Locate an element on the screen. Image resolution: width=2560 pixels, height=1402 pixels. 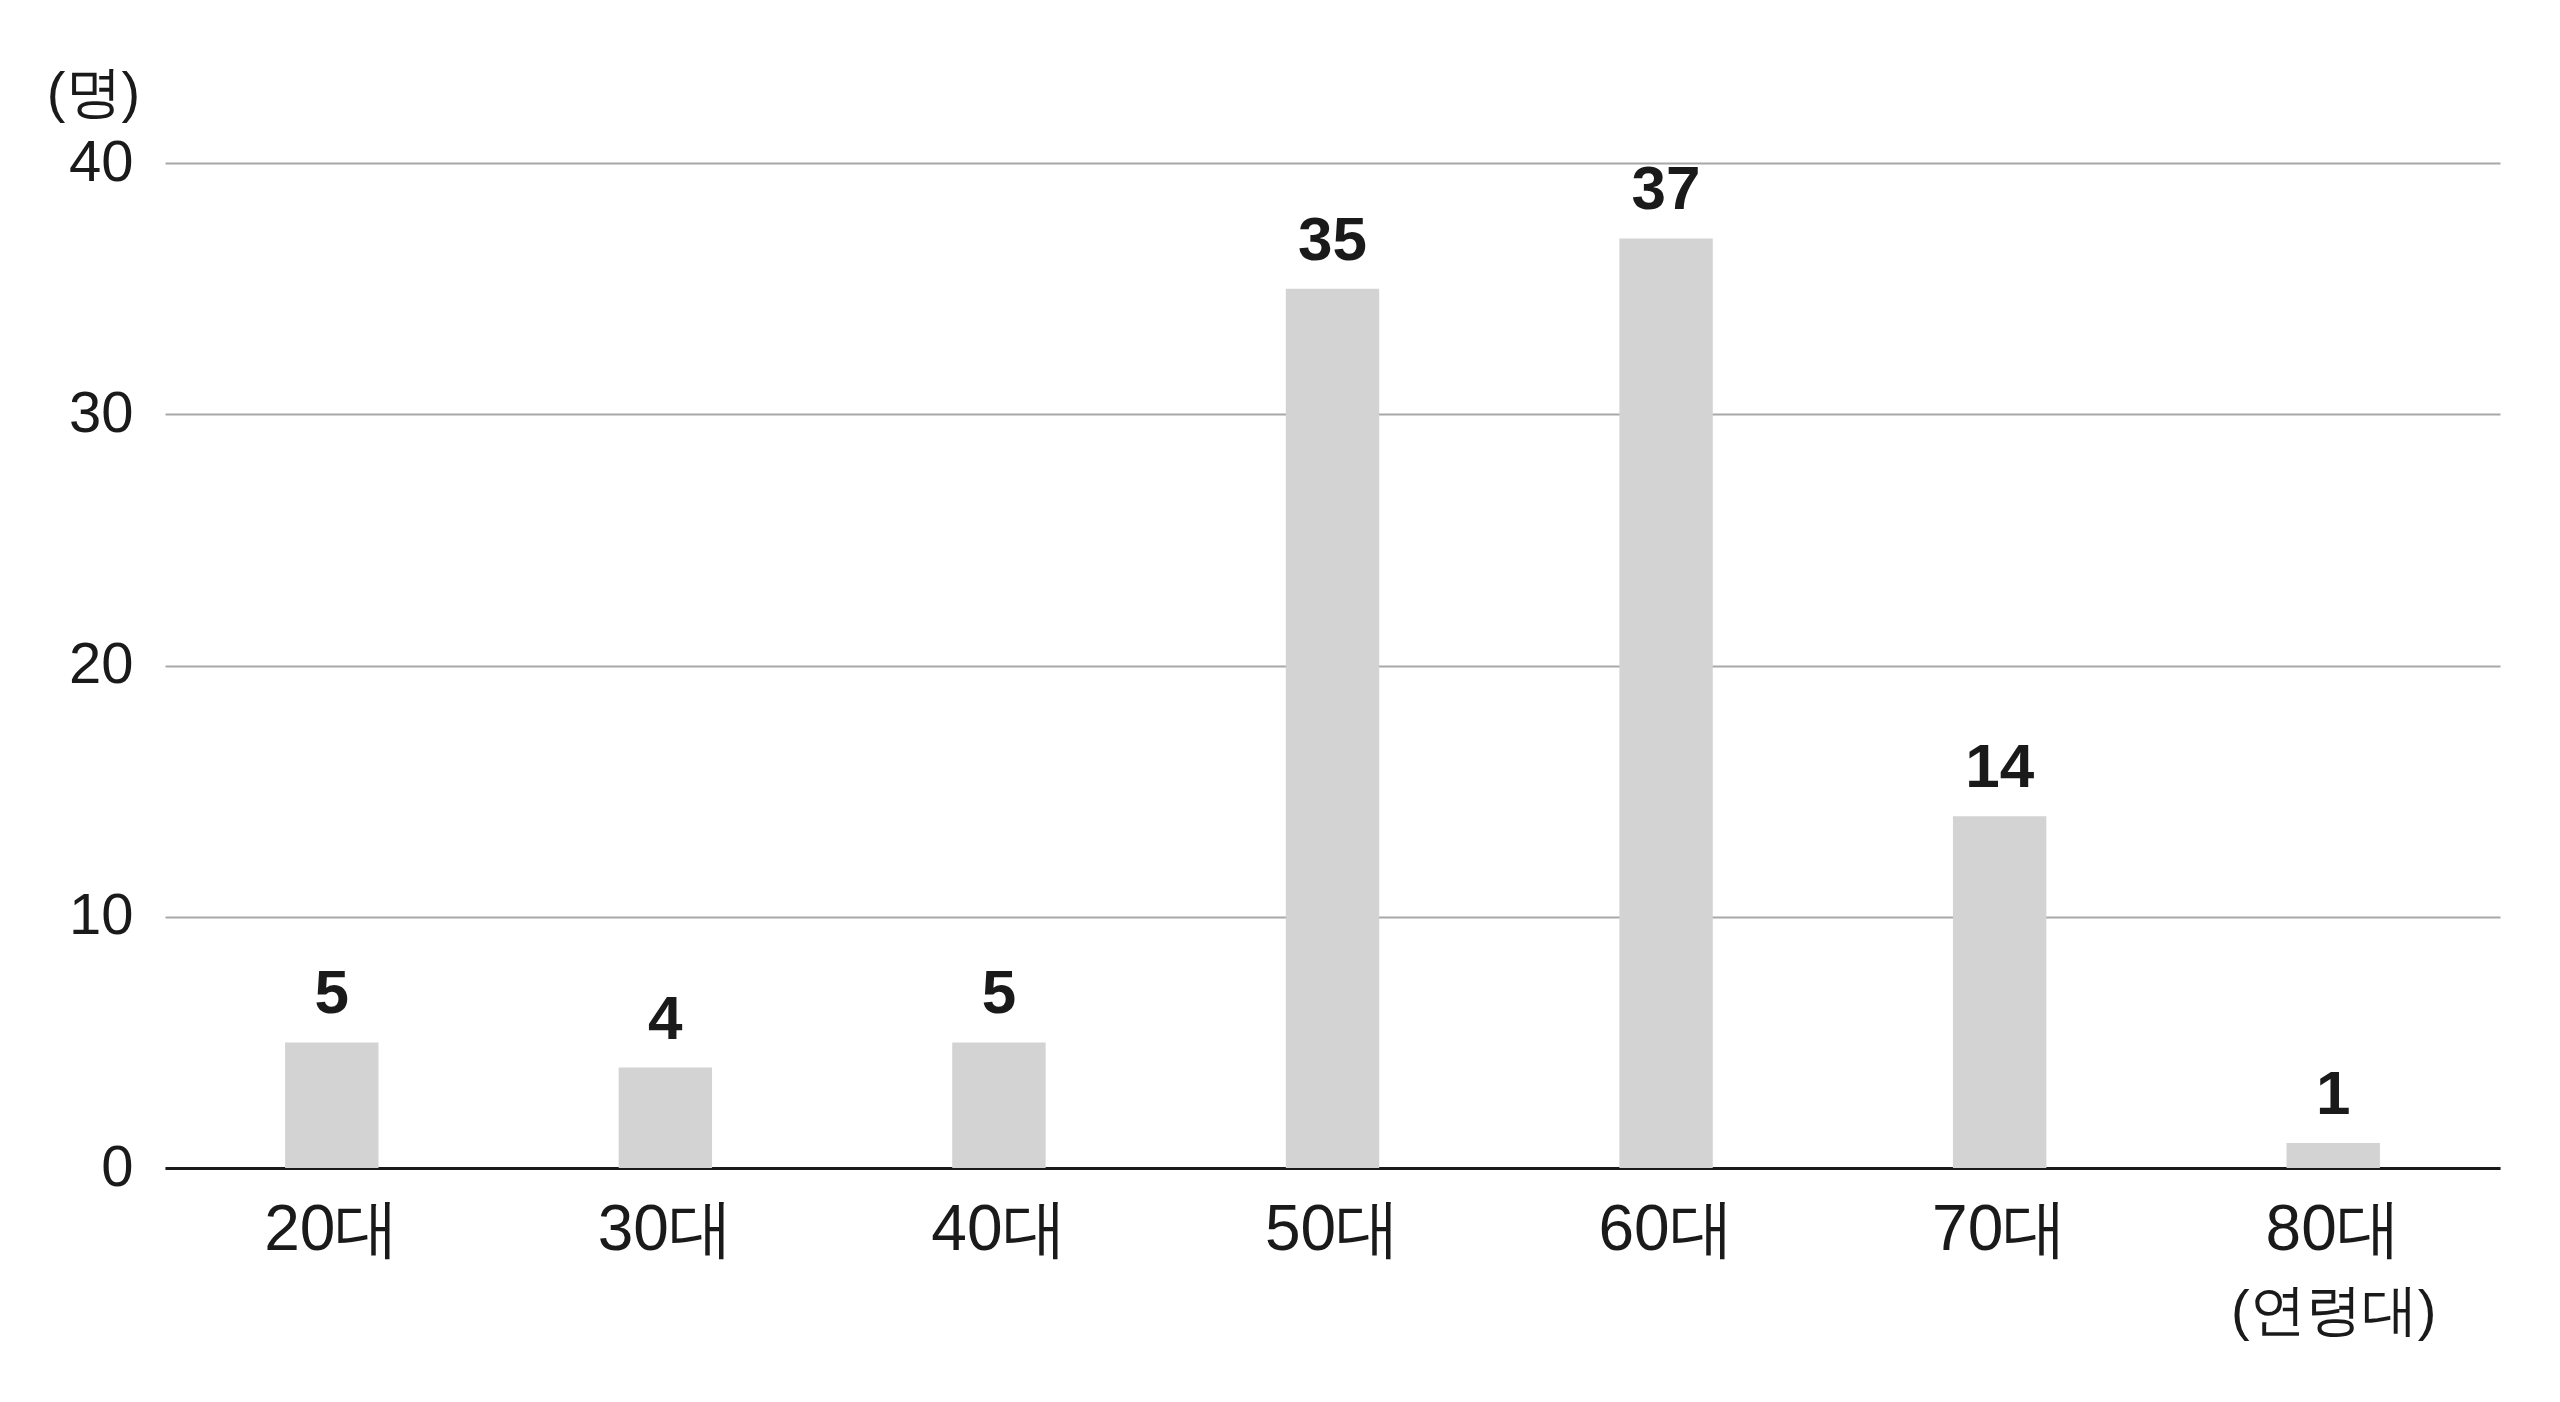
data-label: 4 is located at coordinates (666, 1017).